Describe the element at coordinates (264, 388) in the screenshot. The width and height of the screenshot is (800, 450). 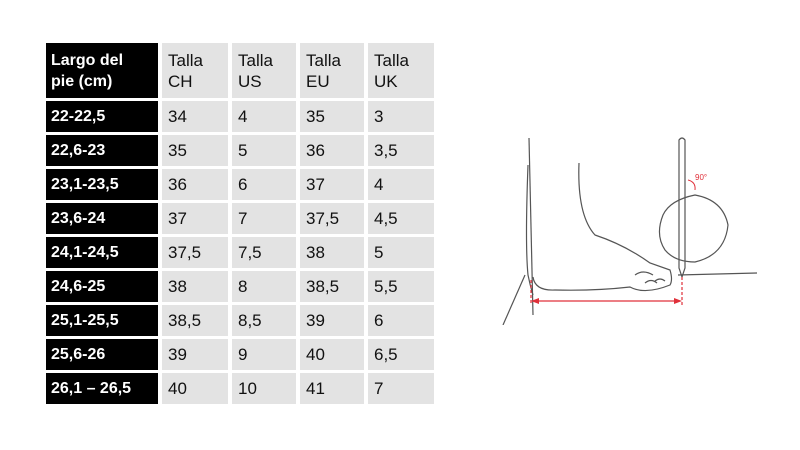
I see `cell-size-us: 10` at that location.